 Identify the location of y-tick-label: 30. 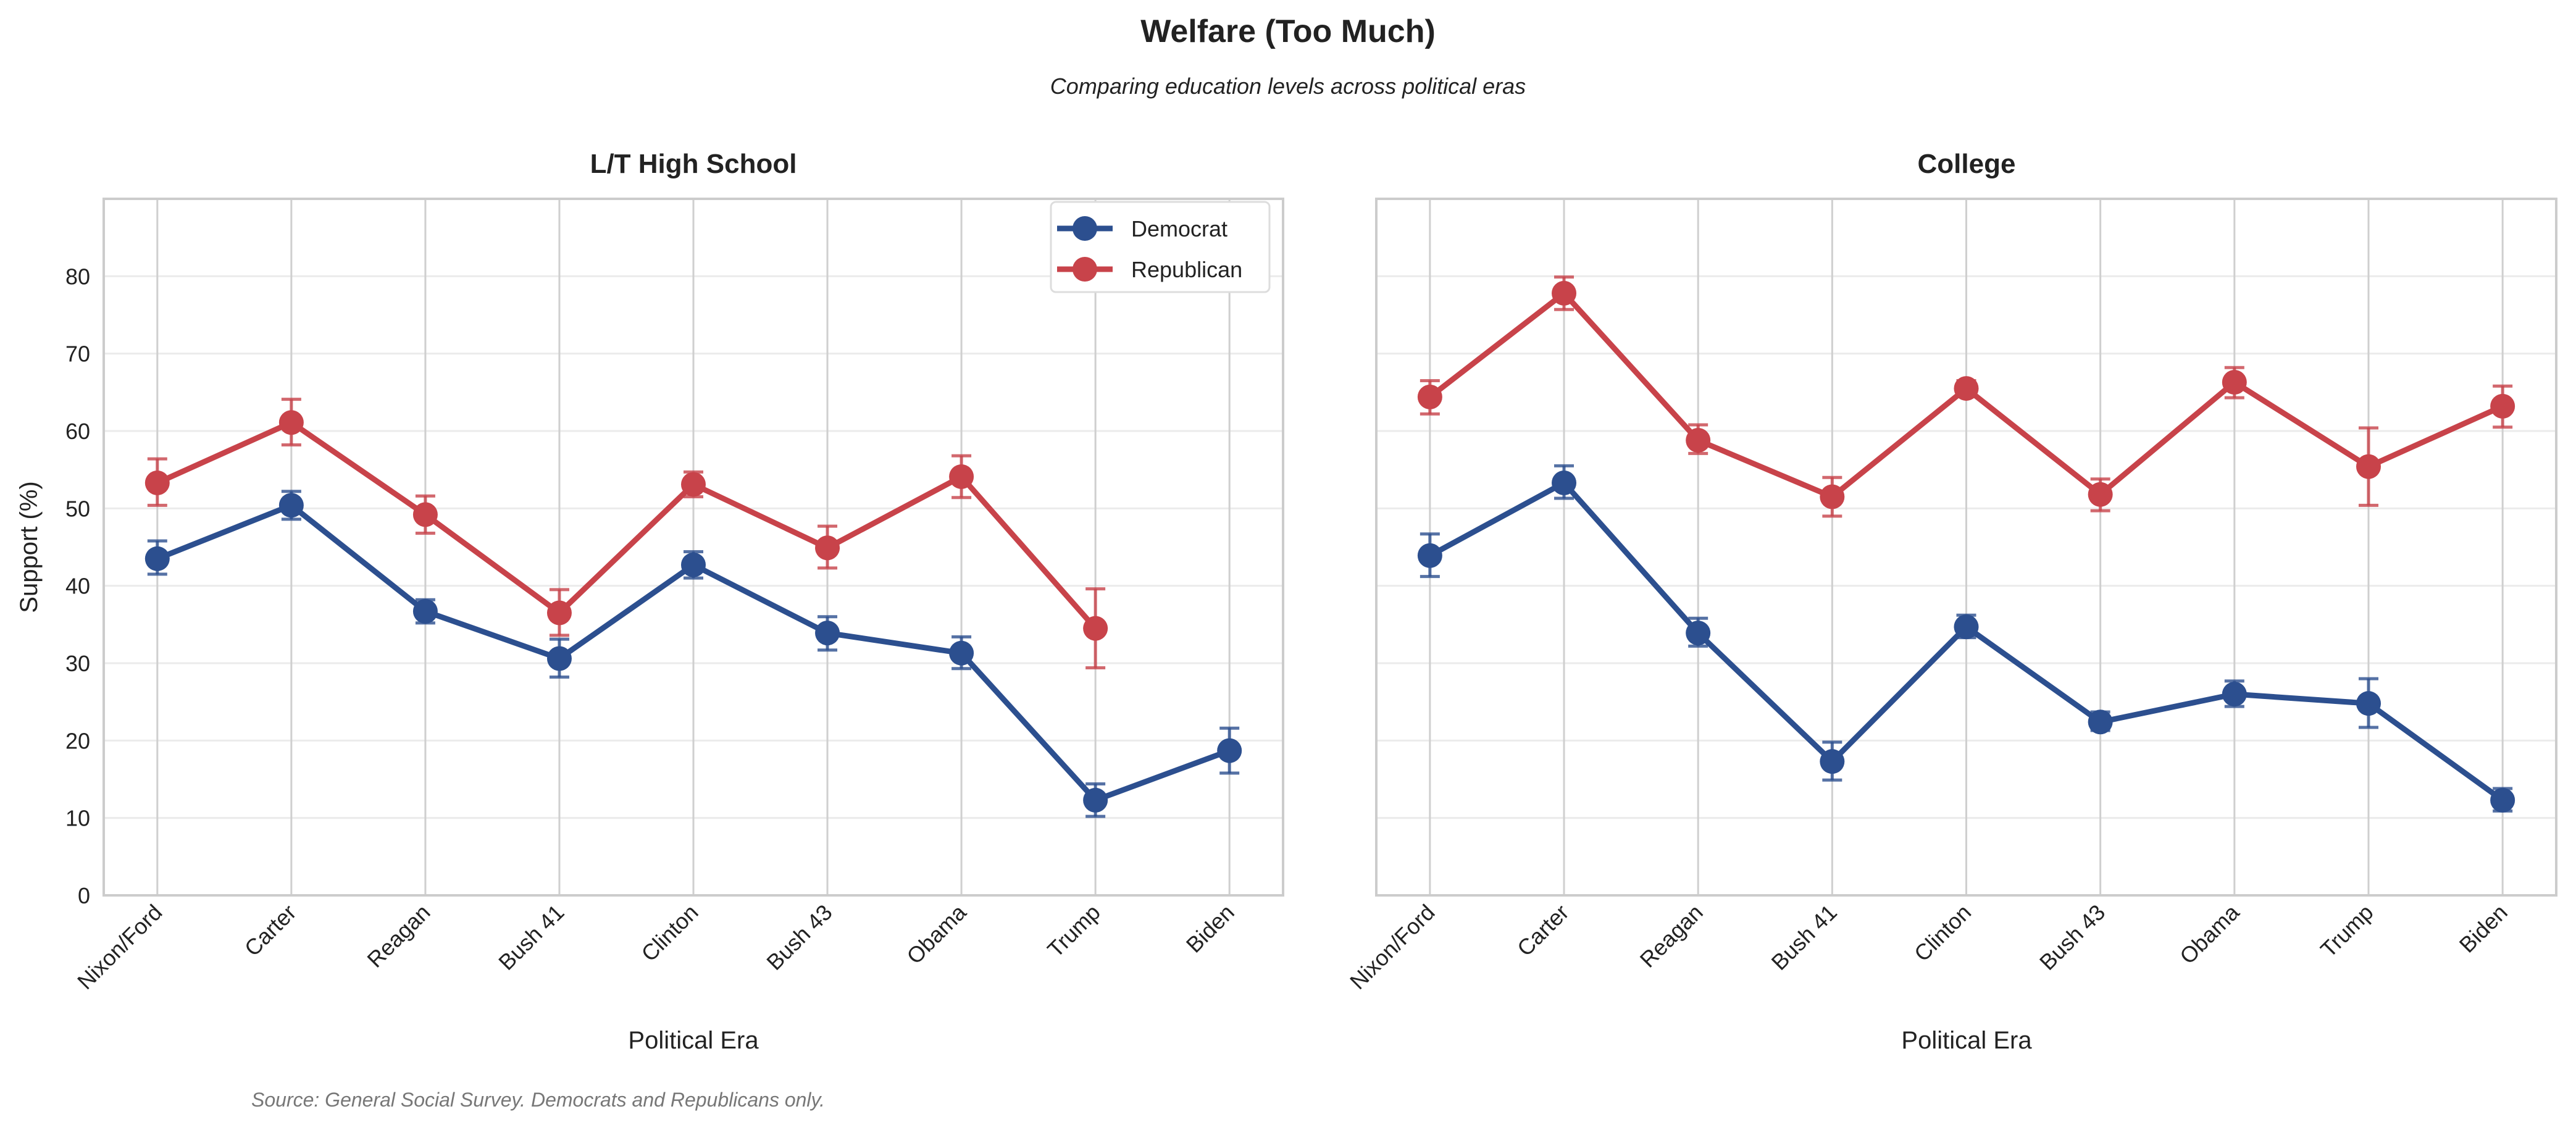
(77, 663).